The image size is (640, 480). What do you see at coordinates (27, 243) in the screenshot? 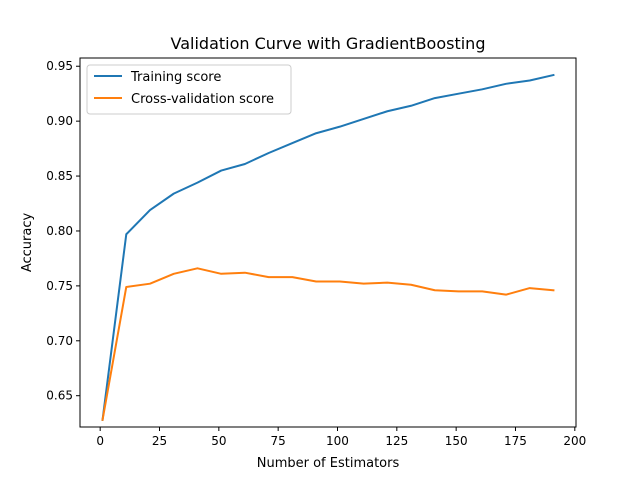
I see `y-axis-label: Accuracy` at bounding box center [27, 243].